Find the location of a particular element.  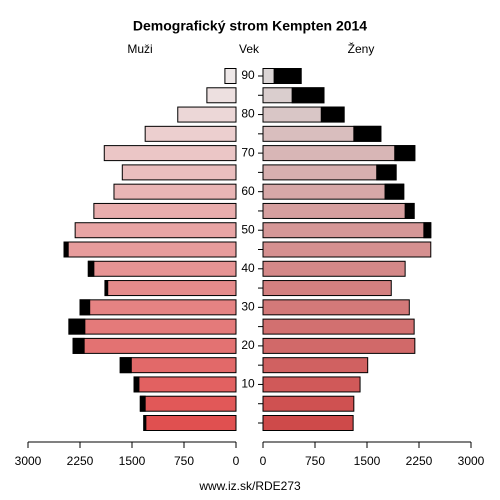

x-tick-label-right: 3000 is located at coordinates (471, 461).